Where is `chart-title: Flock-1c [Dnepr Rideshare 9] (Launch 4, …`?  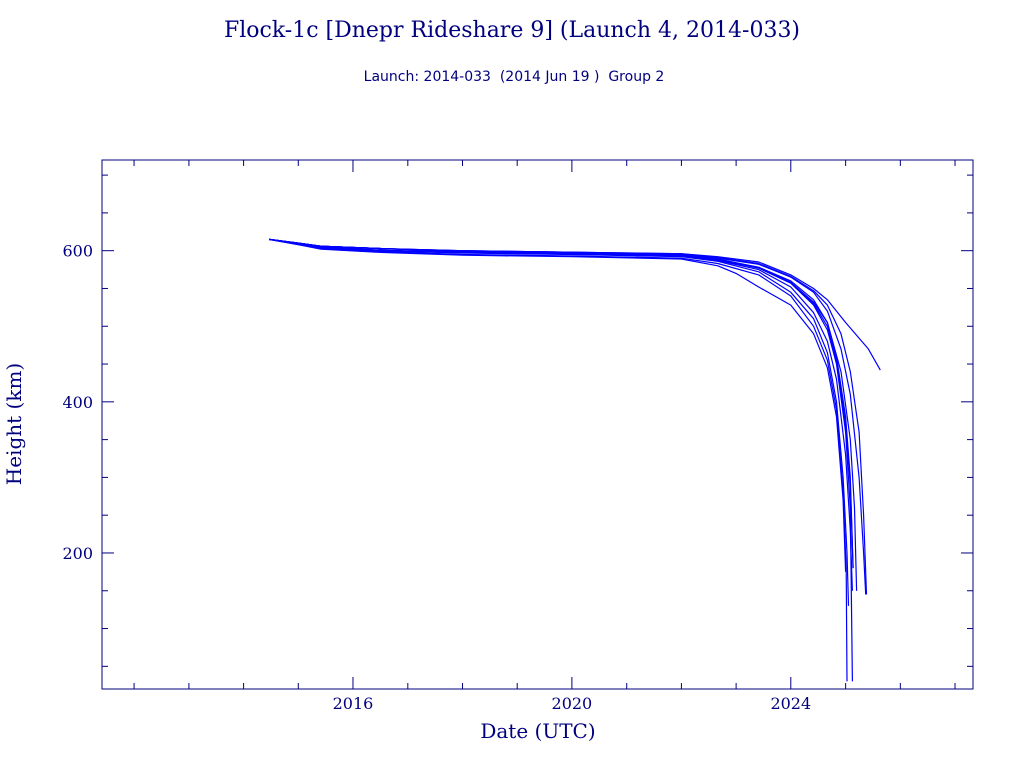
chart-title: Flock-1c [Dnepr Rideshare 9] (Launch 4, … is located at coordinates (512, 30).